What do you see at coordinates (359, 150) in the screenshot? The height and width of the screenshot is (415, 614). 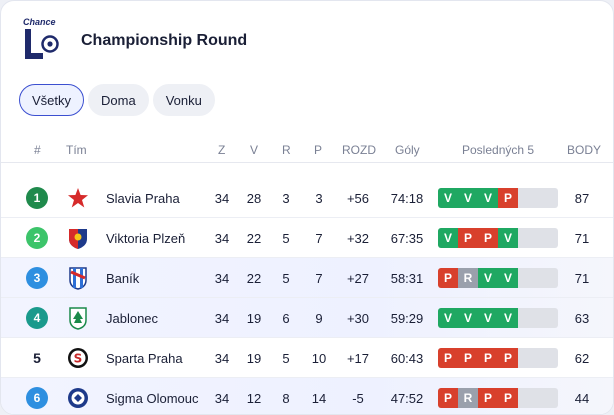 I see `col-diff: ROZD` at bounding box center [359, 150].